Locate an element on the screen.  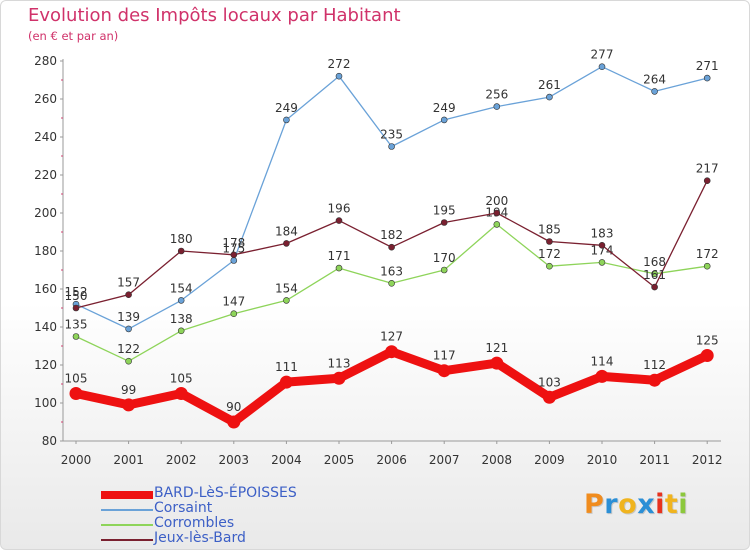
x-tick-label: 2009 is located at coordinates (549, 460).